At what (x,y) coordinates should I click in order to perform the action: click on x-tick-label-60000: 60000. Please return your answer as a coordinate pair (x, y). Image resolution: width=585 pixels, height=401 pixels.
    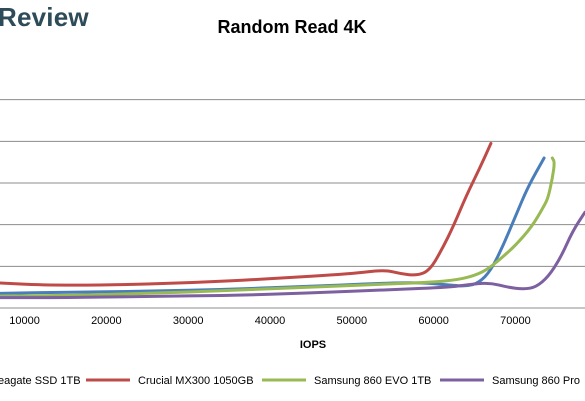
    Looking at the image, I should click on (433, 321).